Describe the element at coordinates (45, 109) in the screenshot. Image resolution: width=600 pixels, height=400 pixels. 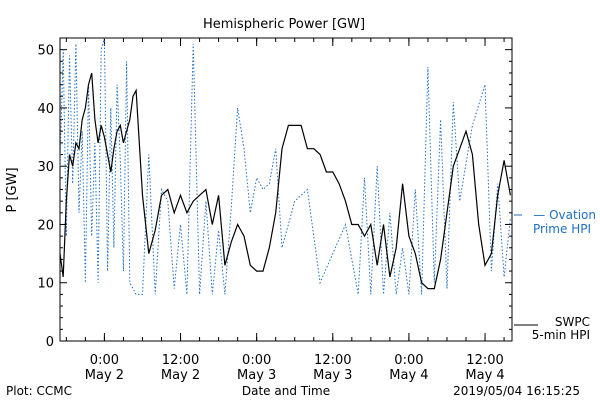
I see `y-tick-label: 40` at that location.